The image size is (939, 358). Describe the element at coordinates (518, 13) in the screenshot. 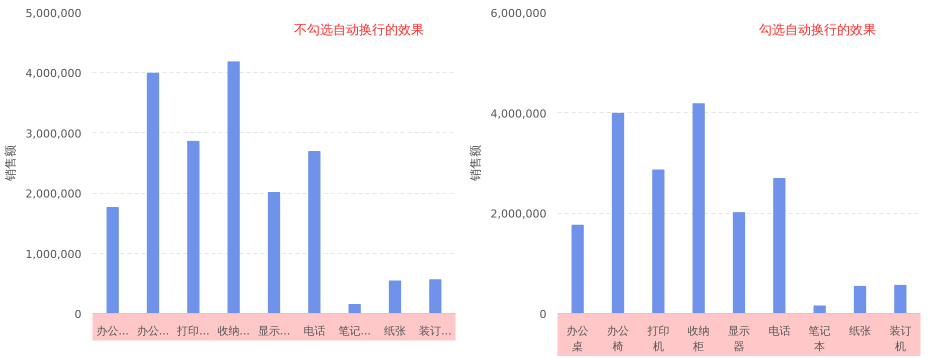

I see `y-tick-label: 6,000,000` at that location.